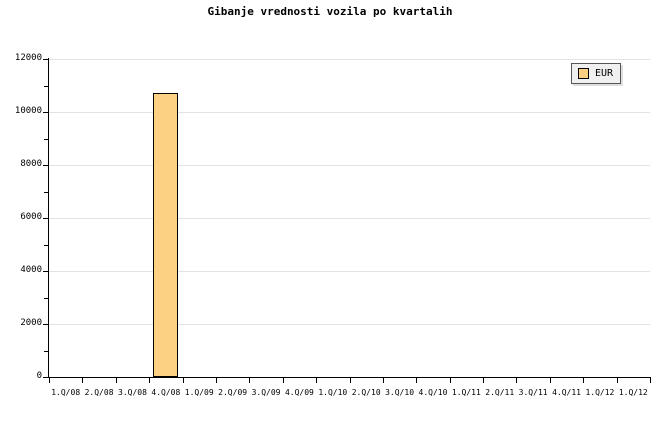  I want to click on x-axis-label: 3.Q/09, so click(266, 392).